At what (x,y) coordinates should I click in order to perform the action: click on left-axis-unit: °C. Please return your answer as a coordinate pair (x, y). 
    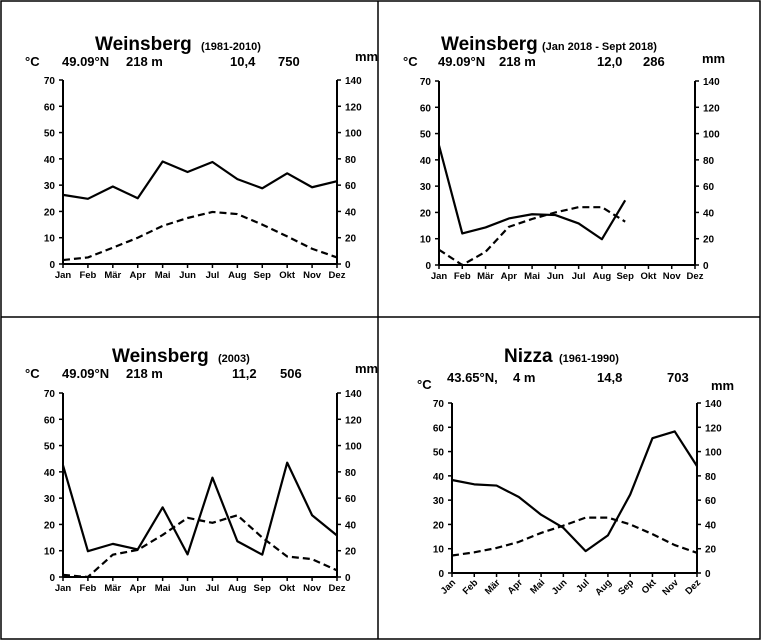
    Looking at the image, I should click on (410, 61).